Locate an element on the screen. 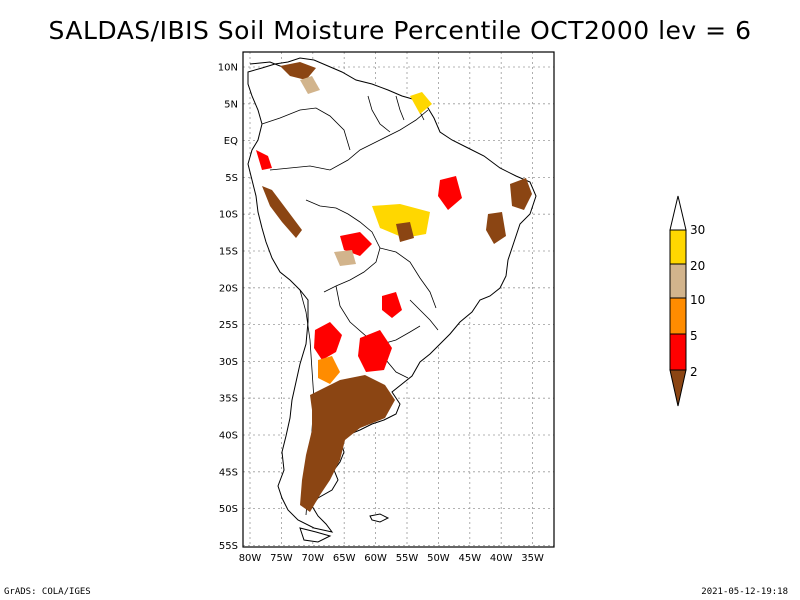 The image size is (800, 600). lat-tick-label: 45S is located at coordinates (228, 472).